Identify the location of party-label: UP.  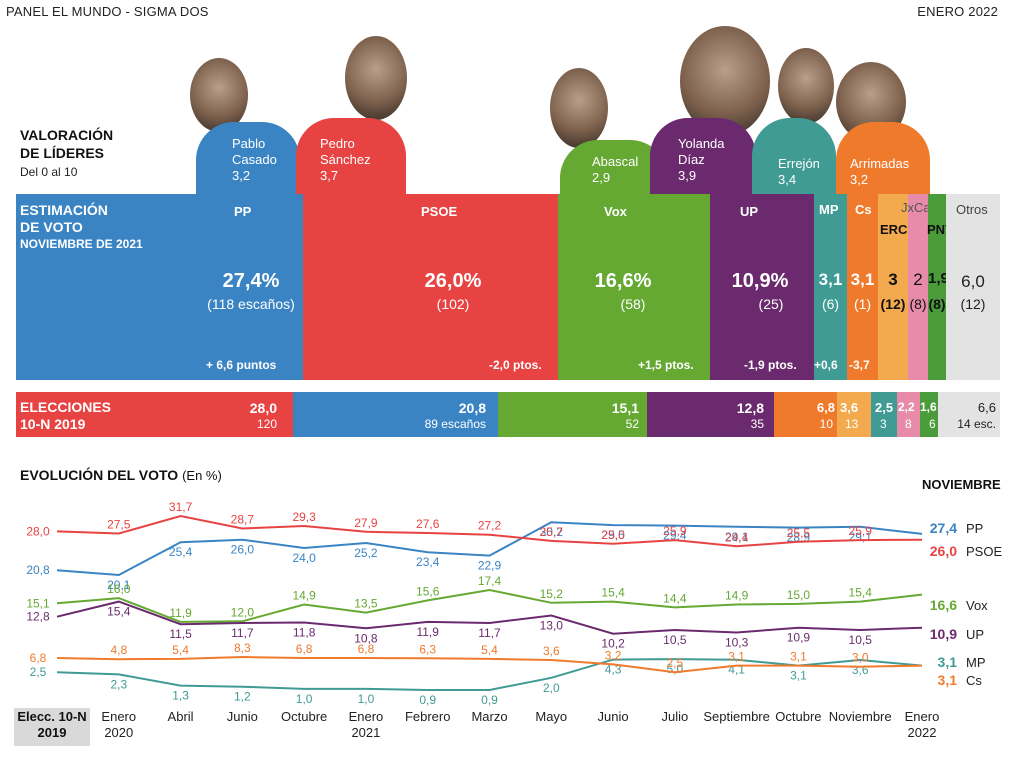
(749, 211).